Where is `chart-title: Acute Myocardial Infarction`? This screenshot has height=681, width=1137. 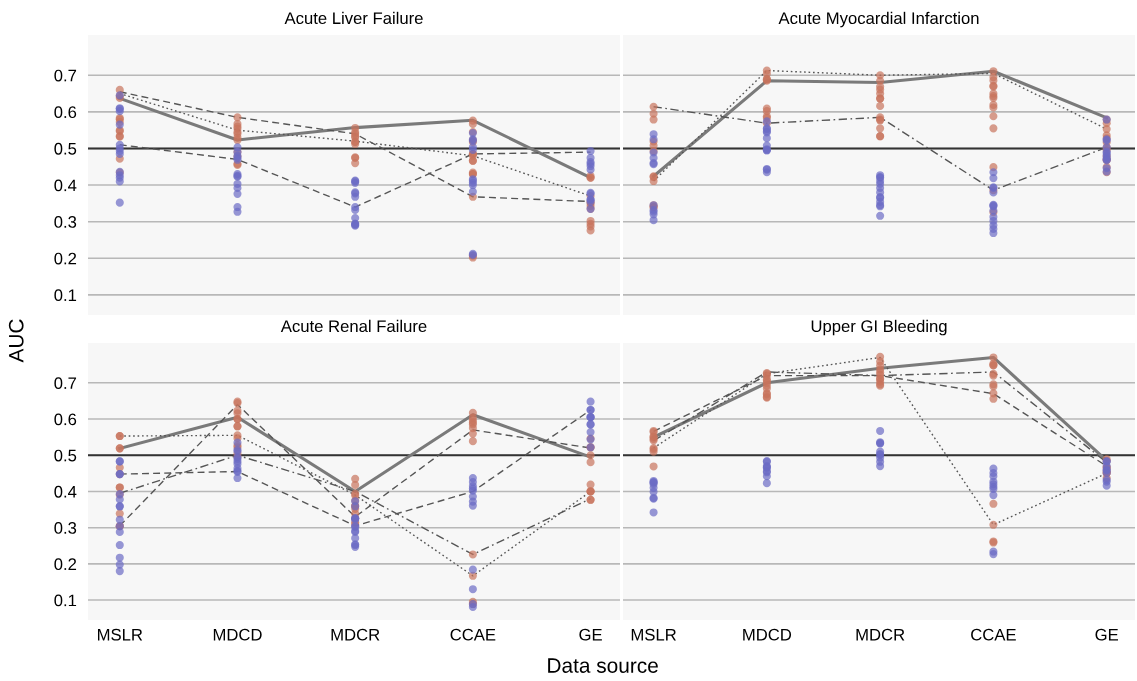
chart-title: Acute Myocardial Infarction is located at coordinates (878, 19).